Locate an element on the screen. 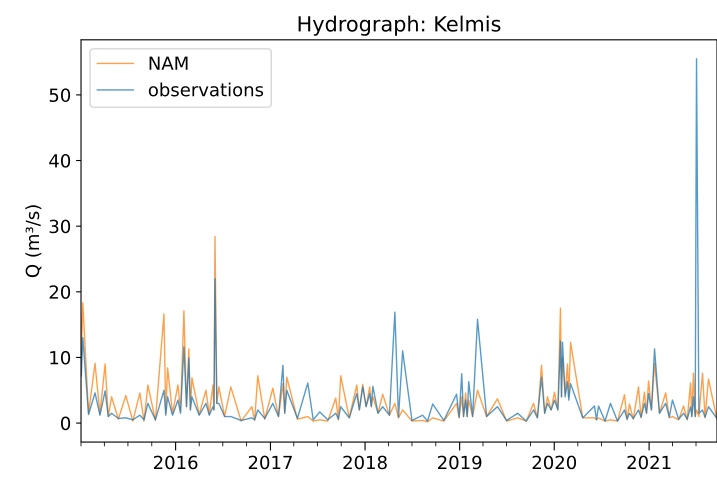 This screenshot has height=479, width=717. y-tick-label: 40 is located at coordinates (59, 161).